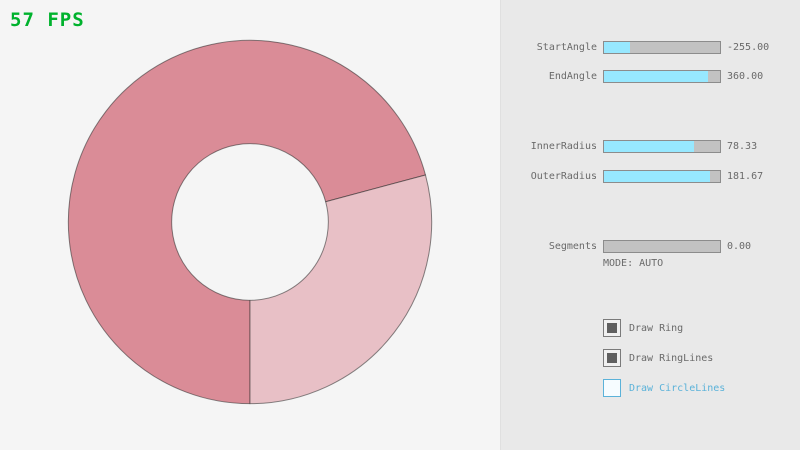  Describe the element at coordinates (572, 76) in the screenshot. I see `endangle-label: EndAngle` at that location.